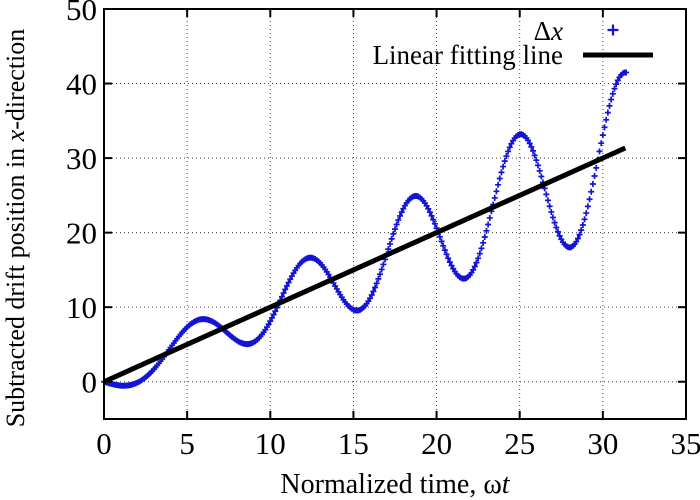 The height and width of the screenshot is (500, 700). Describe the element at coordinates (90, 382) in the screenshot. I see `y-tick-label: 0` at that location.